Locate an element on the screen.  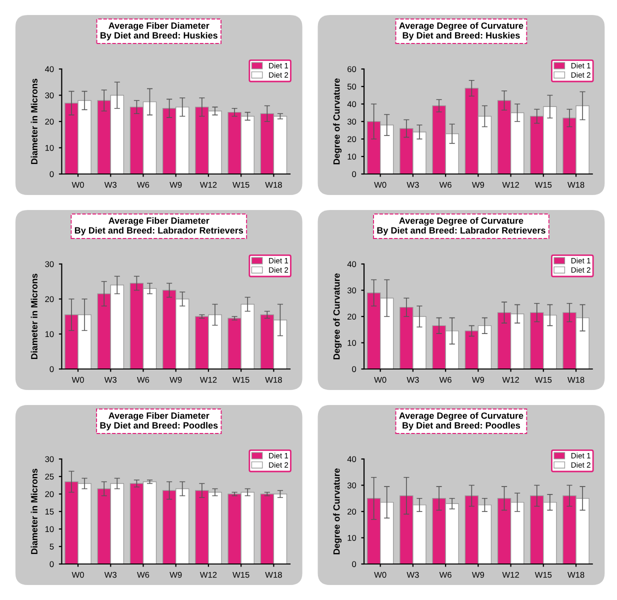
y-tick-label: 60 is located at coordinates (352, 69).